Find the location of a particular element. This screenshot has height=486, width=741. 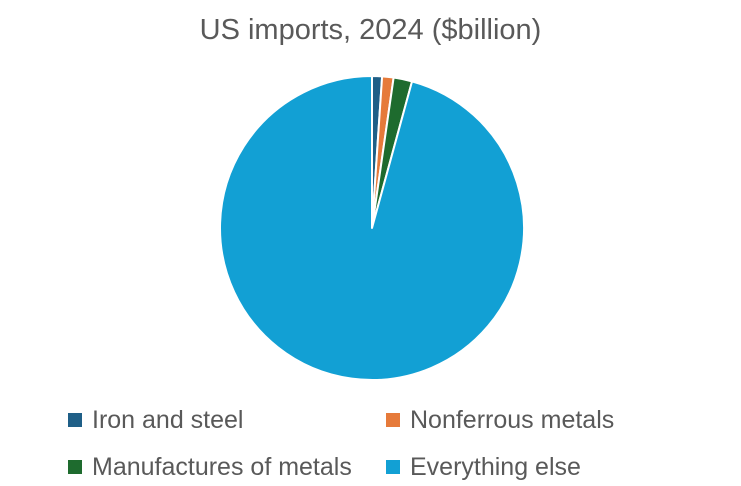

legend-label-everything-else: Everything else is located at coordinates (495, 467).